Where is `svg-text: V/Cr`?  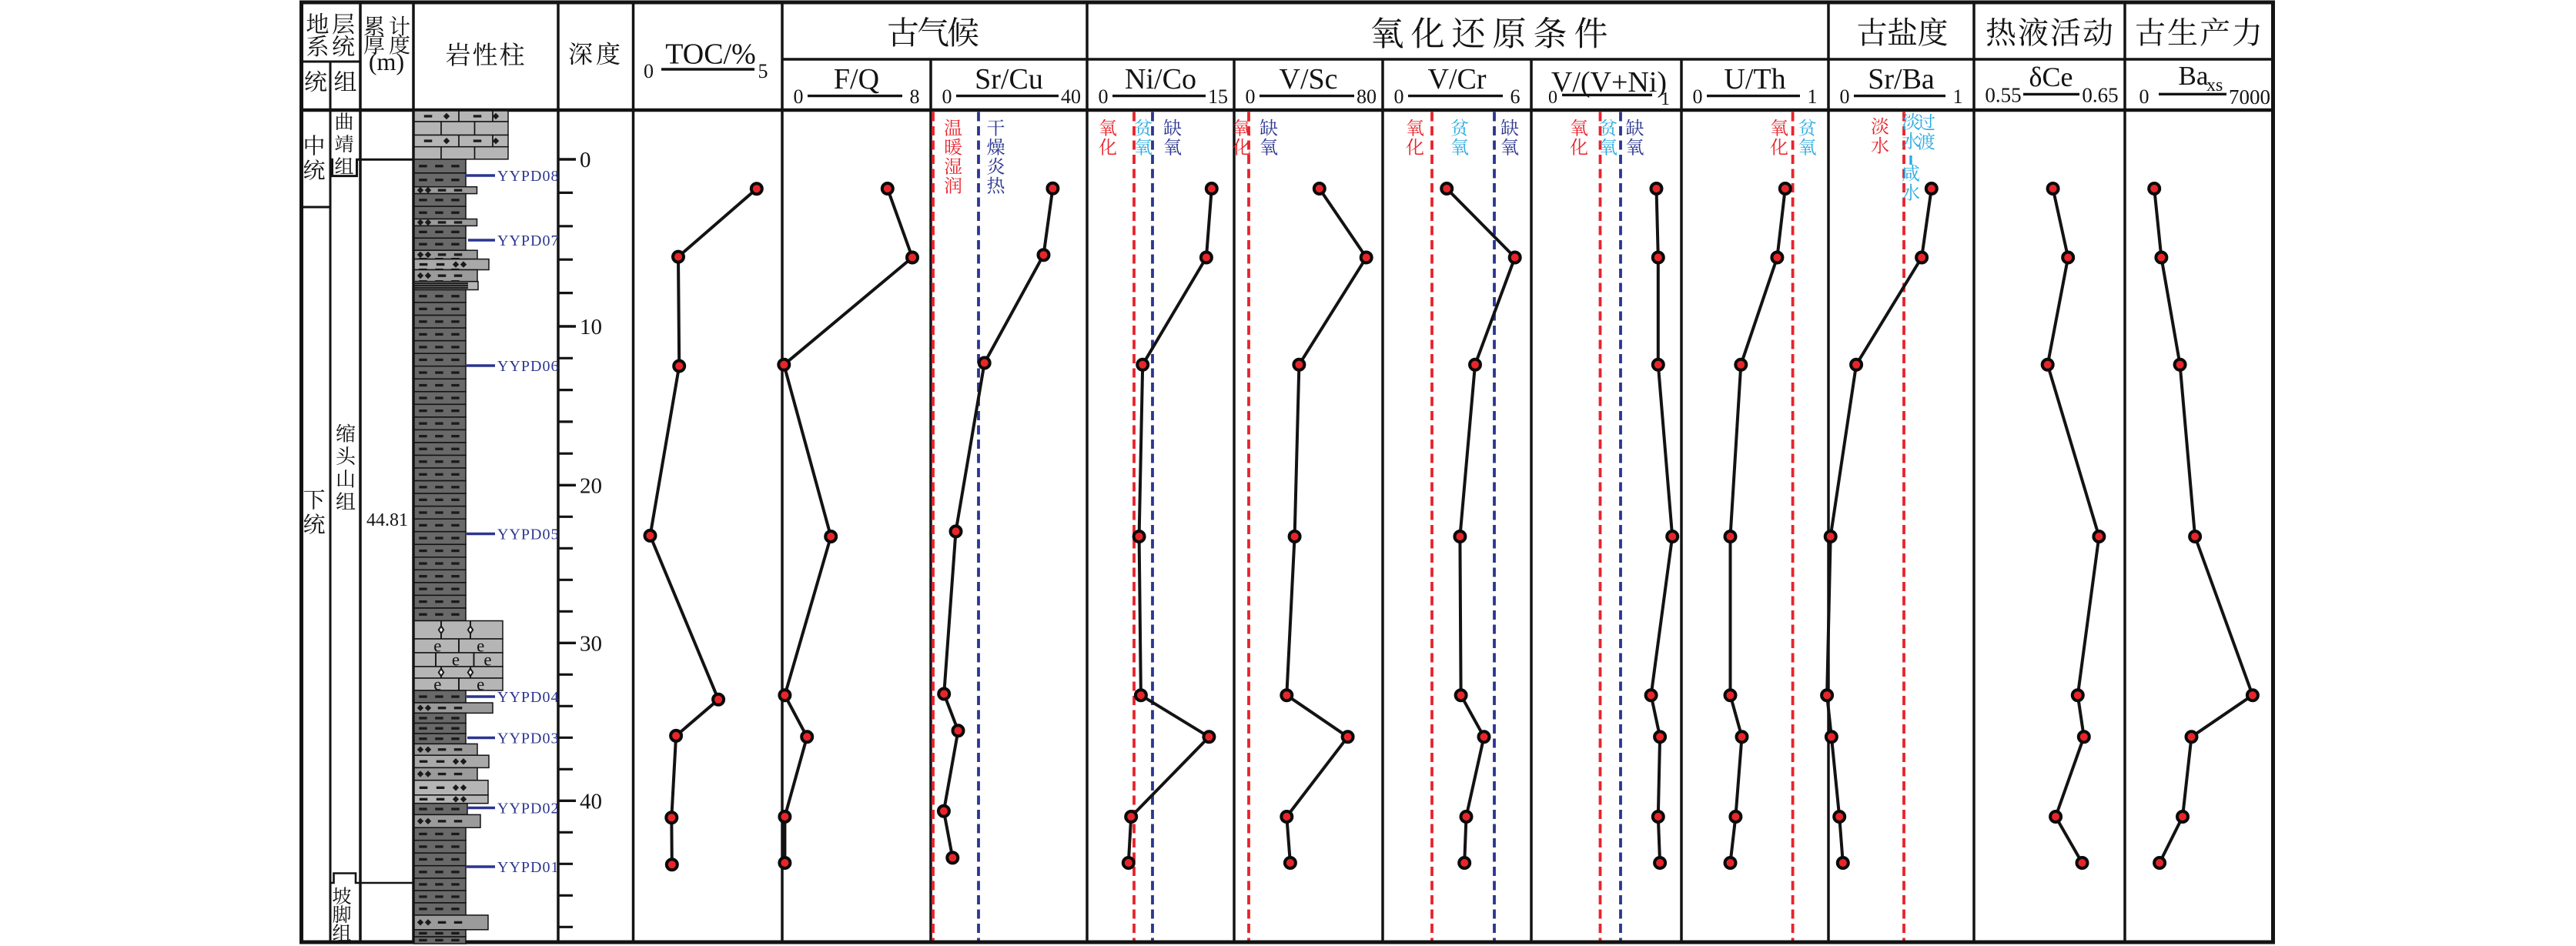
svg-text: V/Cr is located at coordinates (1458, 79).